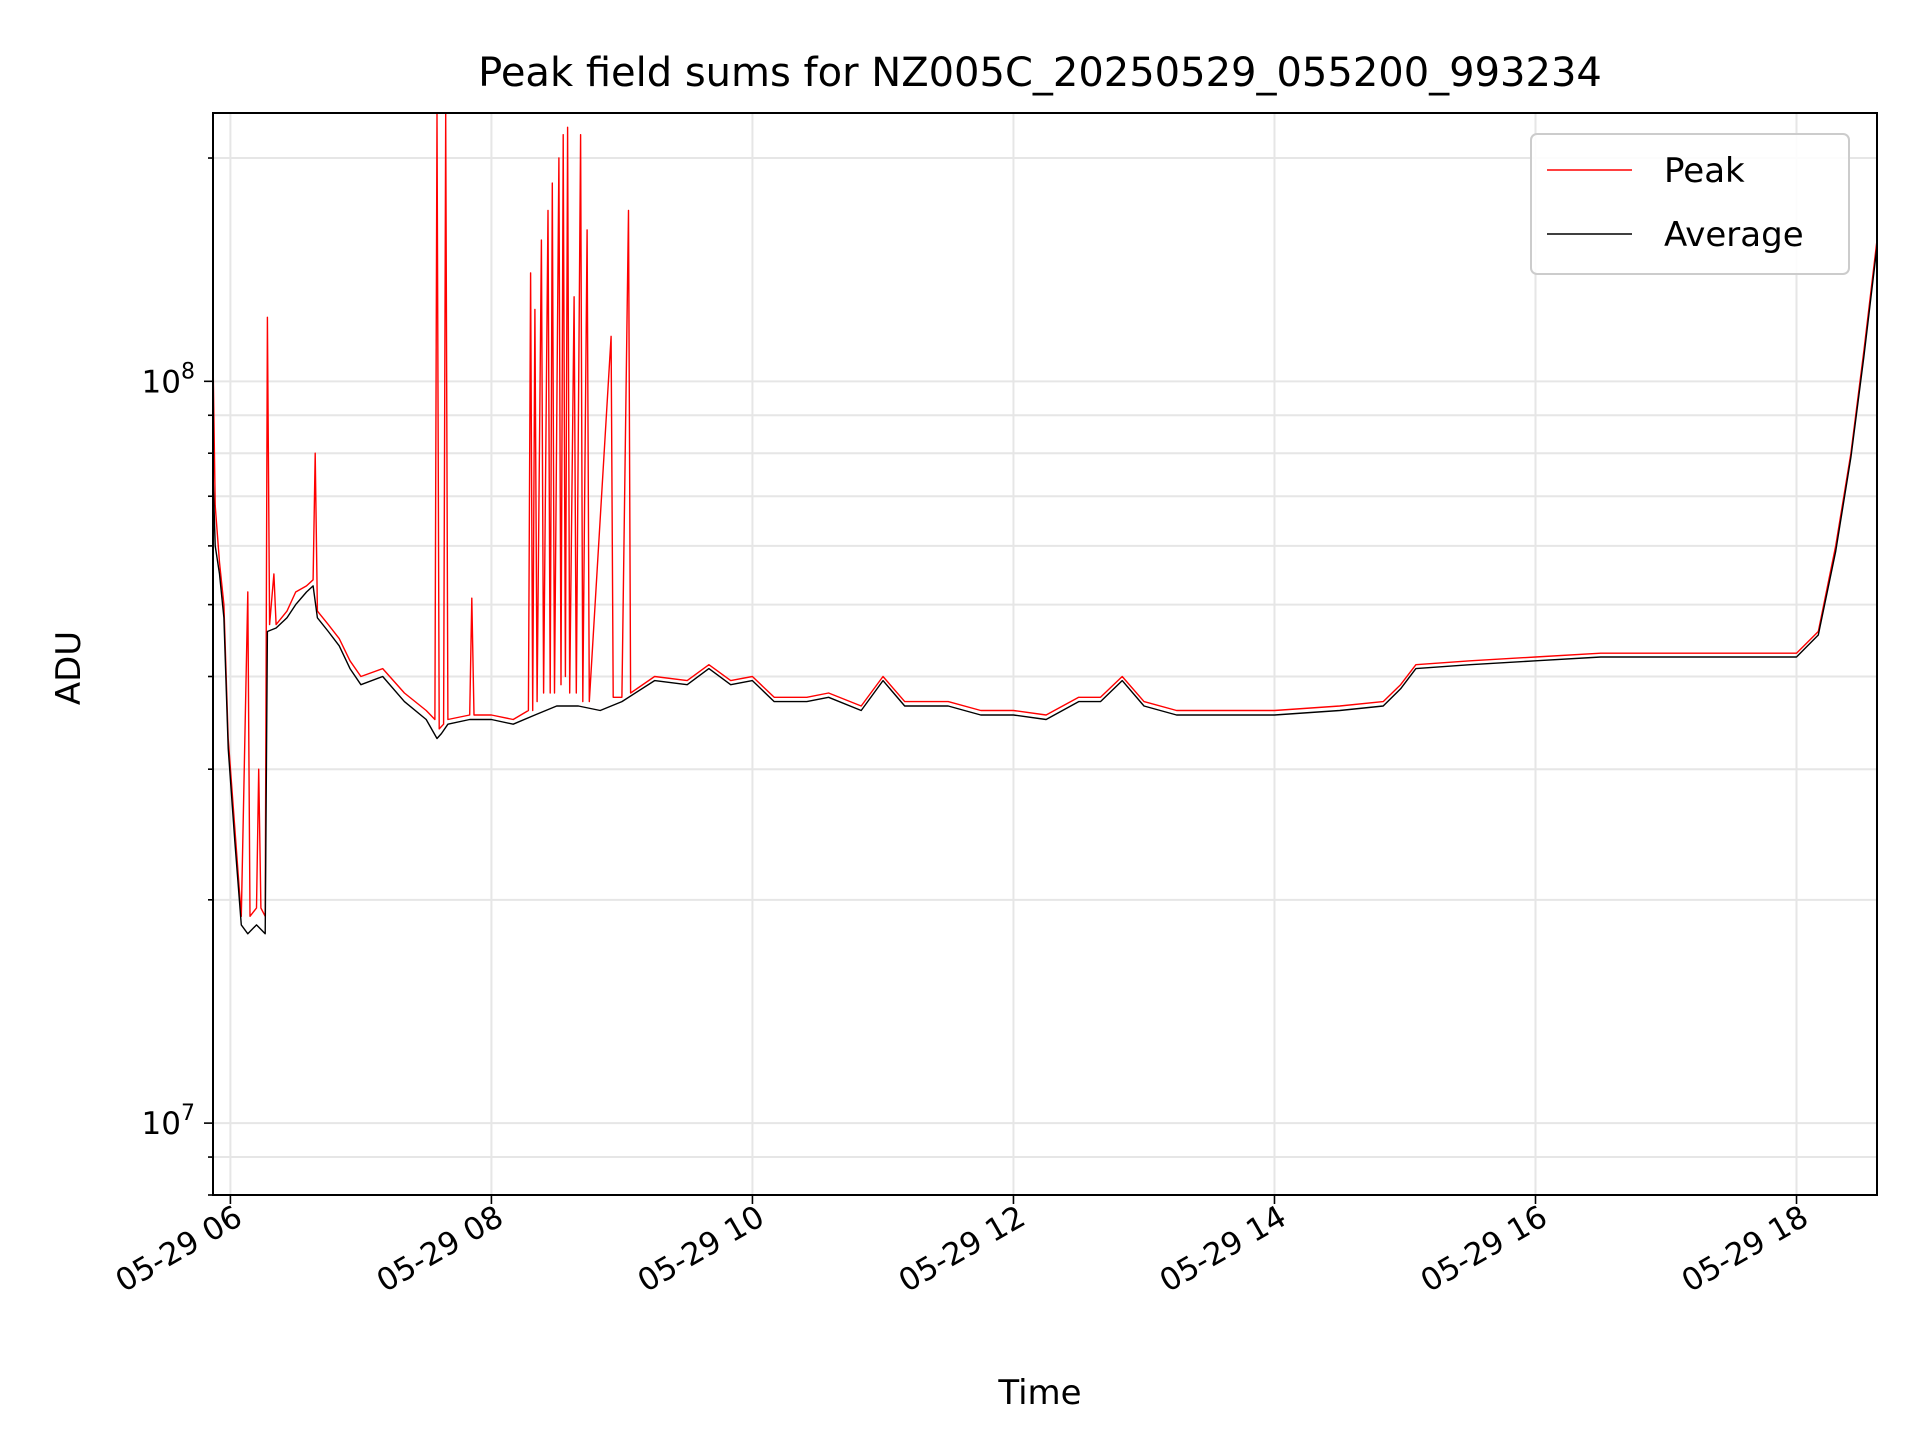 The width and height of the screenshot is (1920, 1440). What do you see at coordinates (188, 1113) in the screenshot?
I see `y-tick-label-exponent: 7` at bounding box center [188, 1113].